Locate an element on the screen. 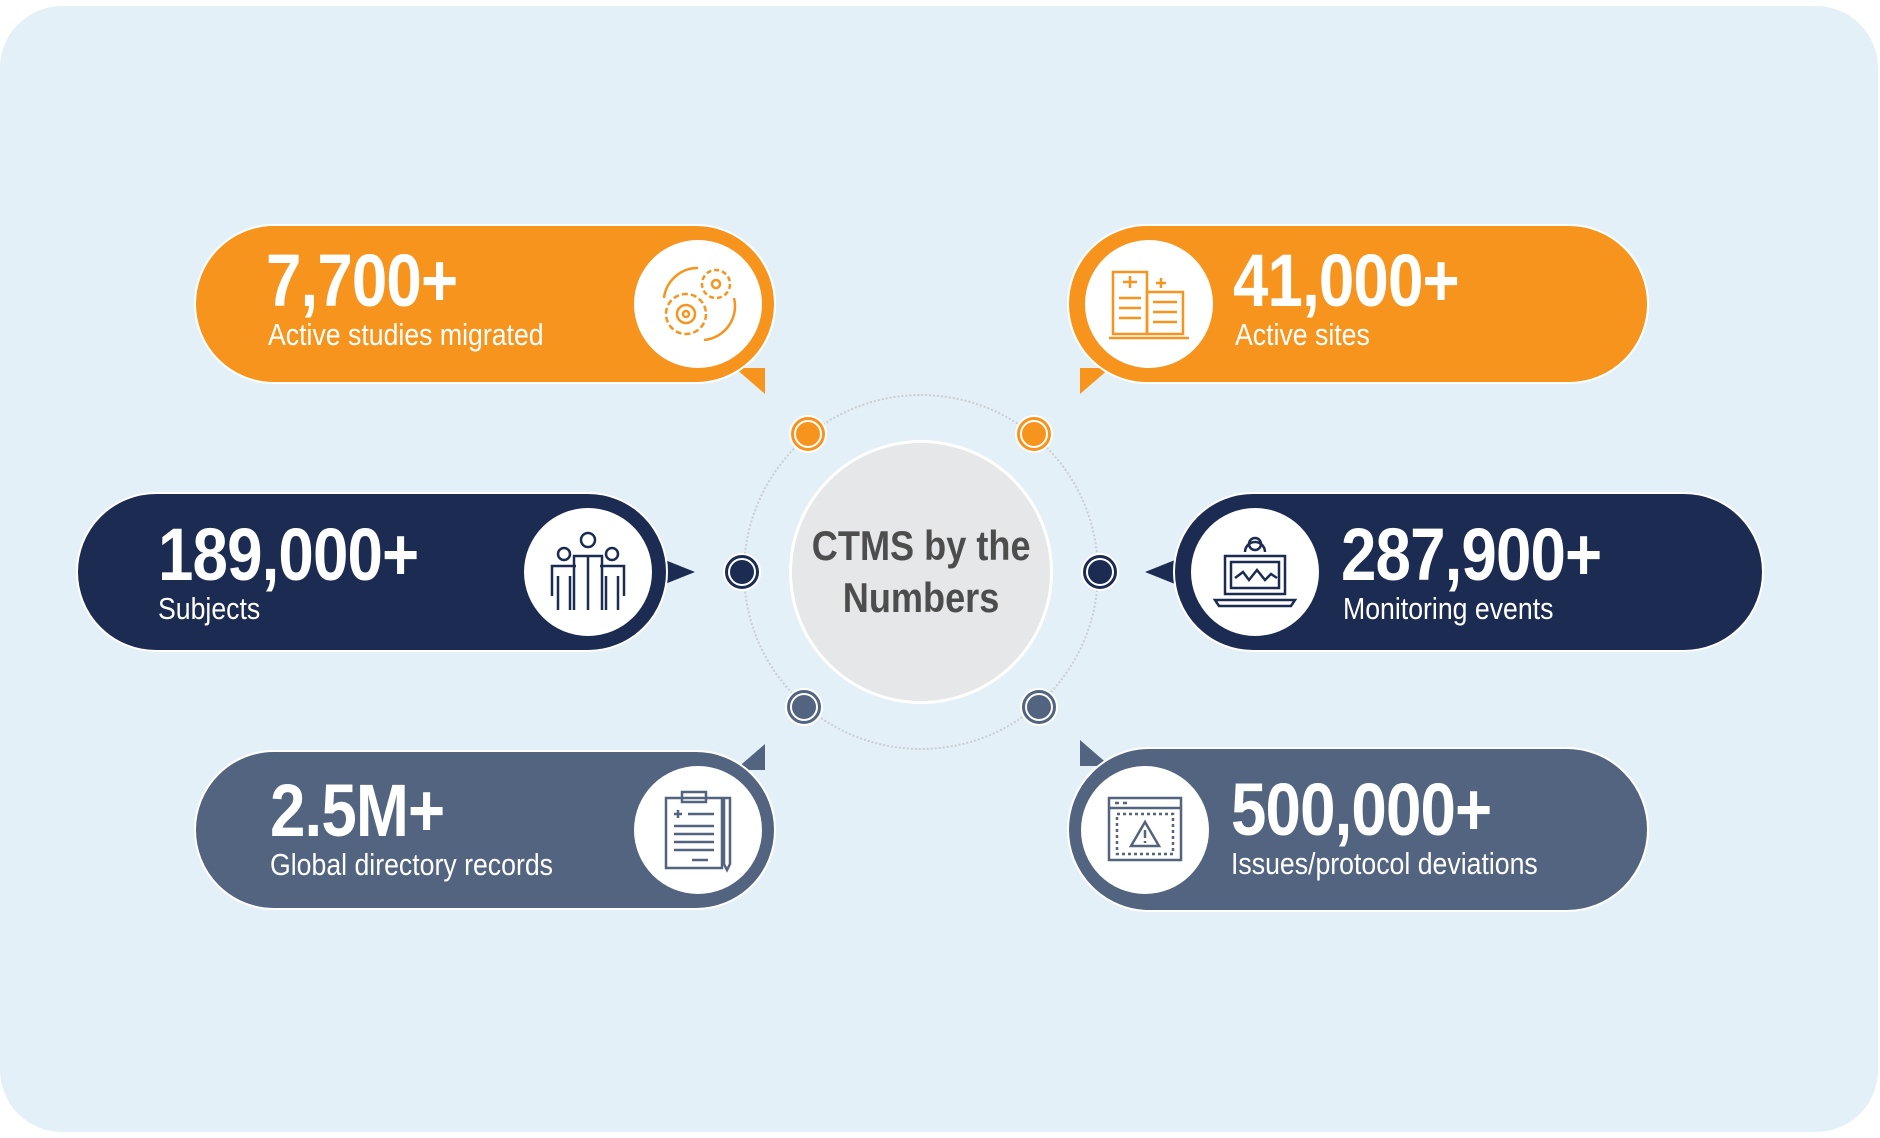 This screenshot has height=1138, width=1880. people-group-icon is located at coordinates (588, 572).